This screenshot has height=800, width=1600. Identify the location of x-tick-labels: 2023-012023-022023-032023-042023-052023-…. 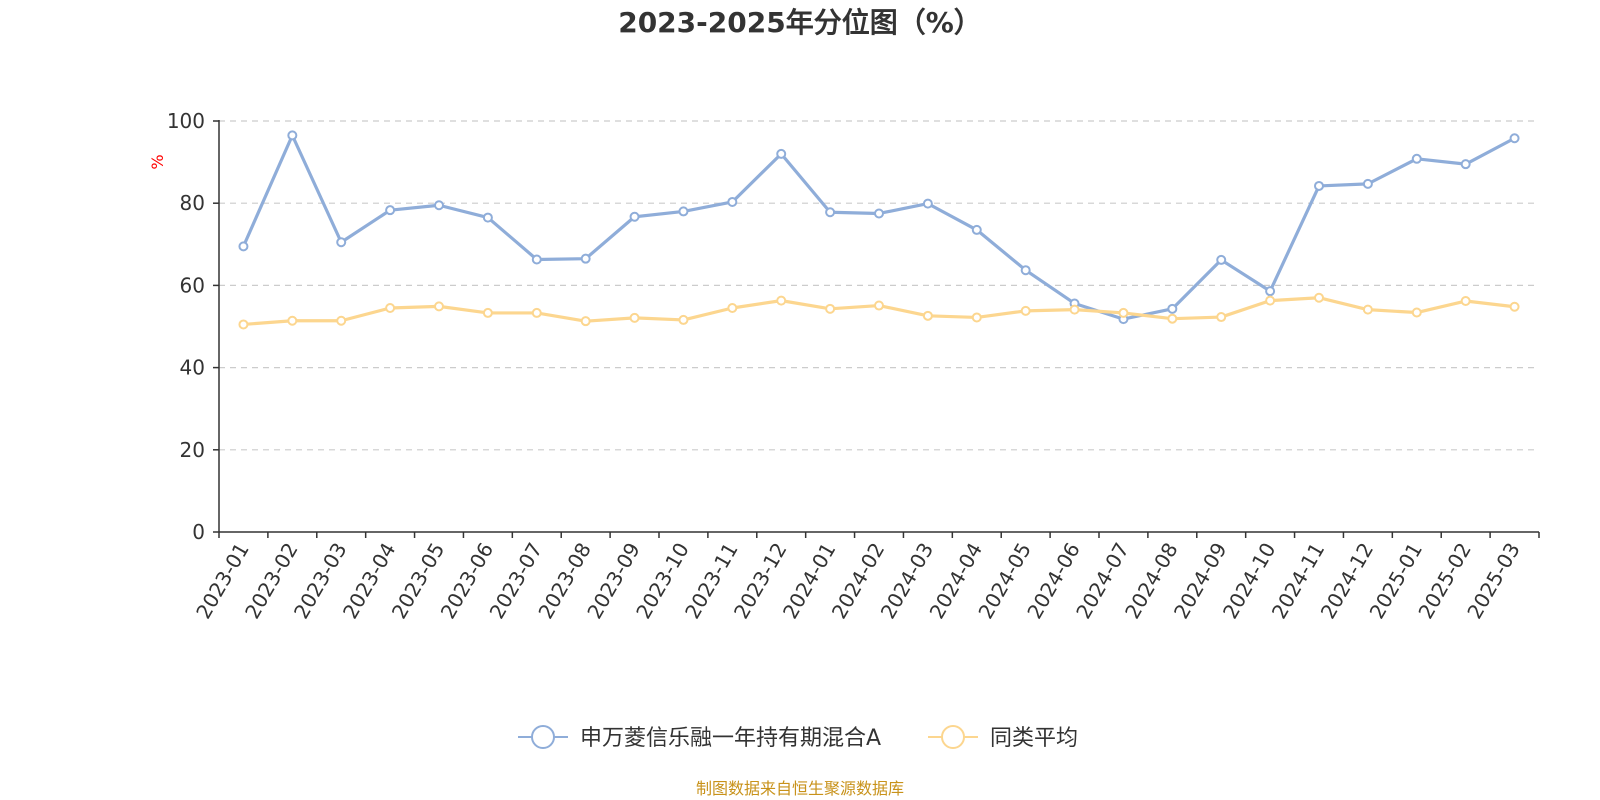
(858, 581).